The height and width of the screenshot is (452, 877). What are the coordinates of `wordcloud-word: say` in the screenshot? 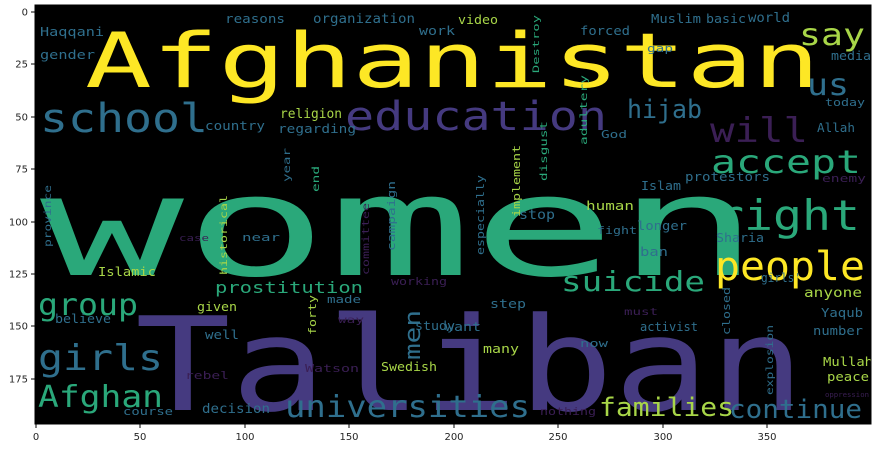 It's located at (832, 35).